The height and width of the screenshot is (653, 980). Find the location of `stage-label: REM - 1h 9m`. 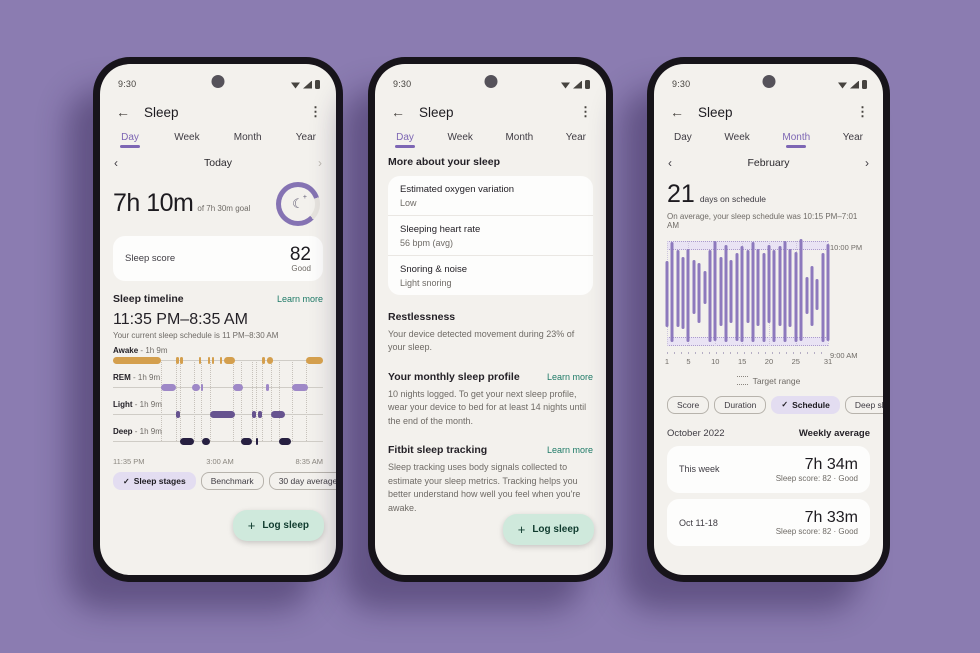

stage-label: REM - 1h 9m is located at coordinates (137, 378).